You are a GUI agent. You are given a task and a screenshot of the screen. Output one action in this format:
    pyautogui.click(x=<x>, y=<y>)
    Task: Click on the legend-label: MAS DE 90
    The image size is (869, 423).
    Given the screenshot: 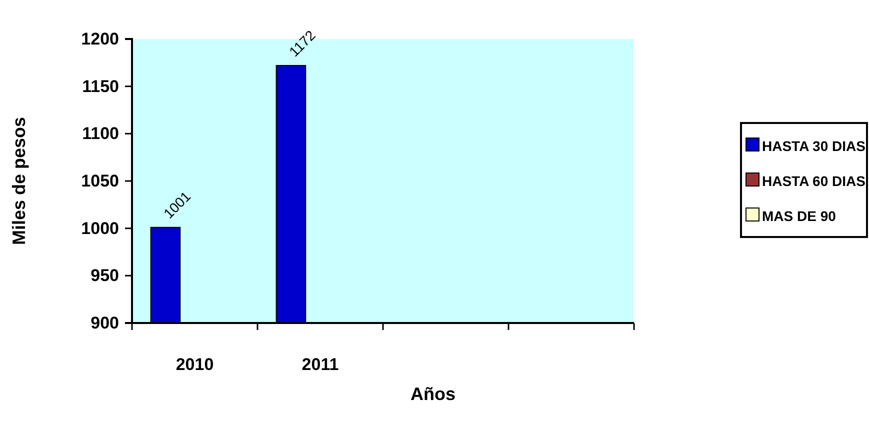 What is the action you would take?
    pyautogui.click(x=799, y=216)
    